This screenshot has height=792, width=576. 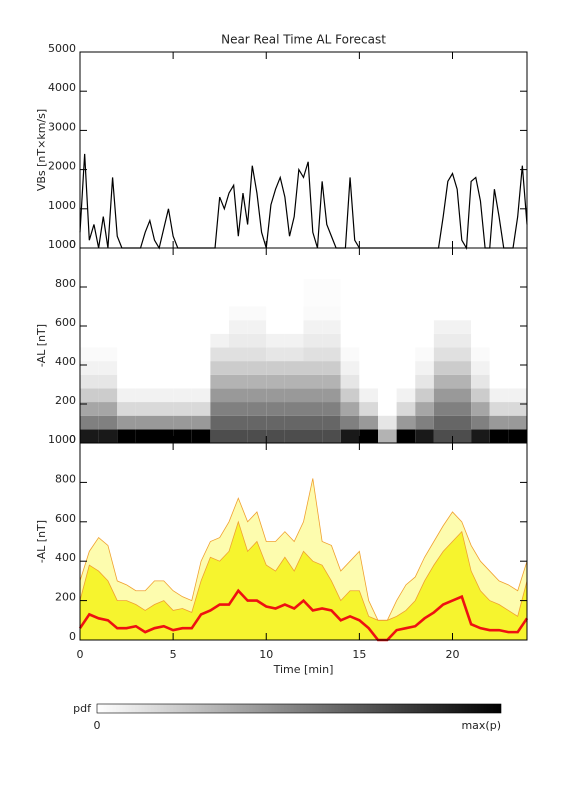 I want to click on colorbar-tick-label: max(p), so click(x=481, y=725).